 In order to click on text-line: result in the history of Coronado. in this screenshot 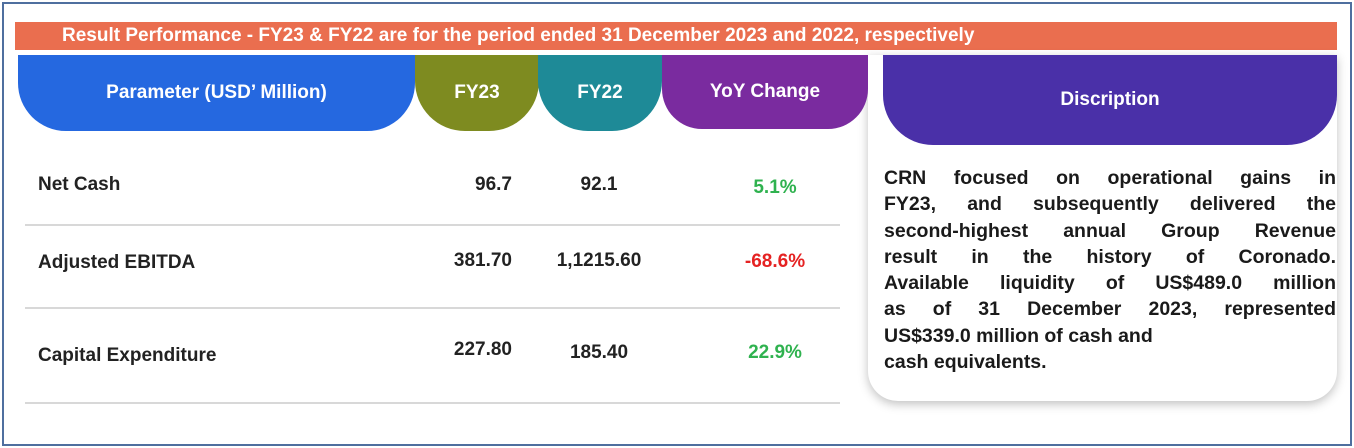, I will do `click(1110, 256)`.